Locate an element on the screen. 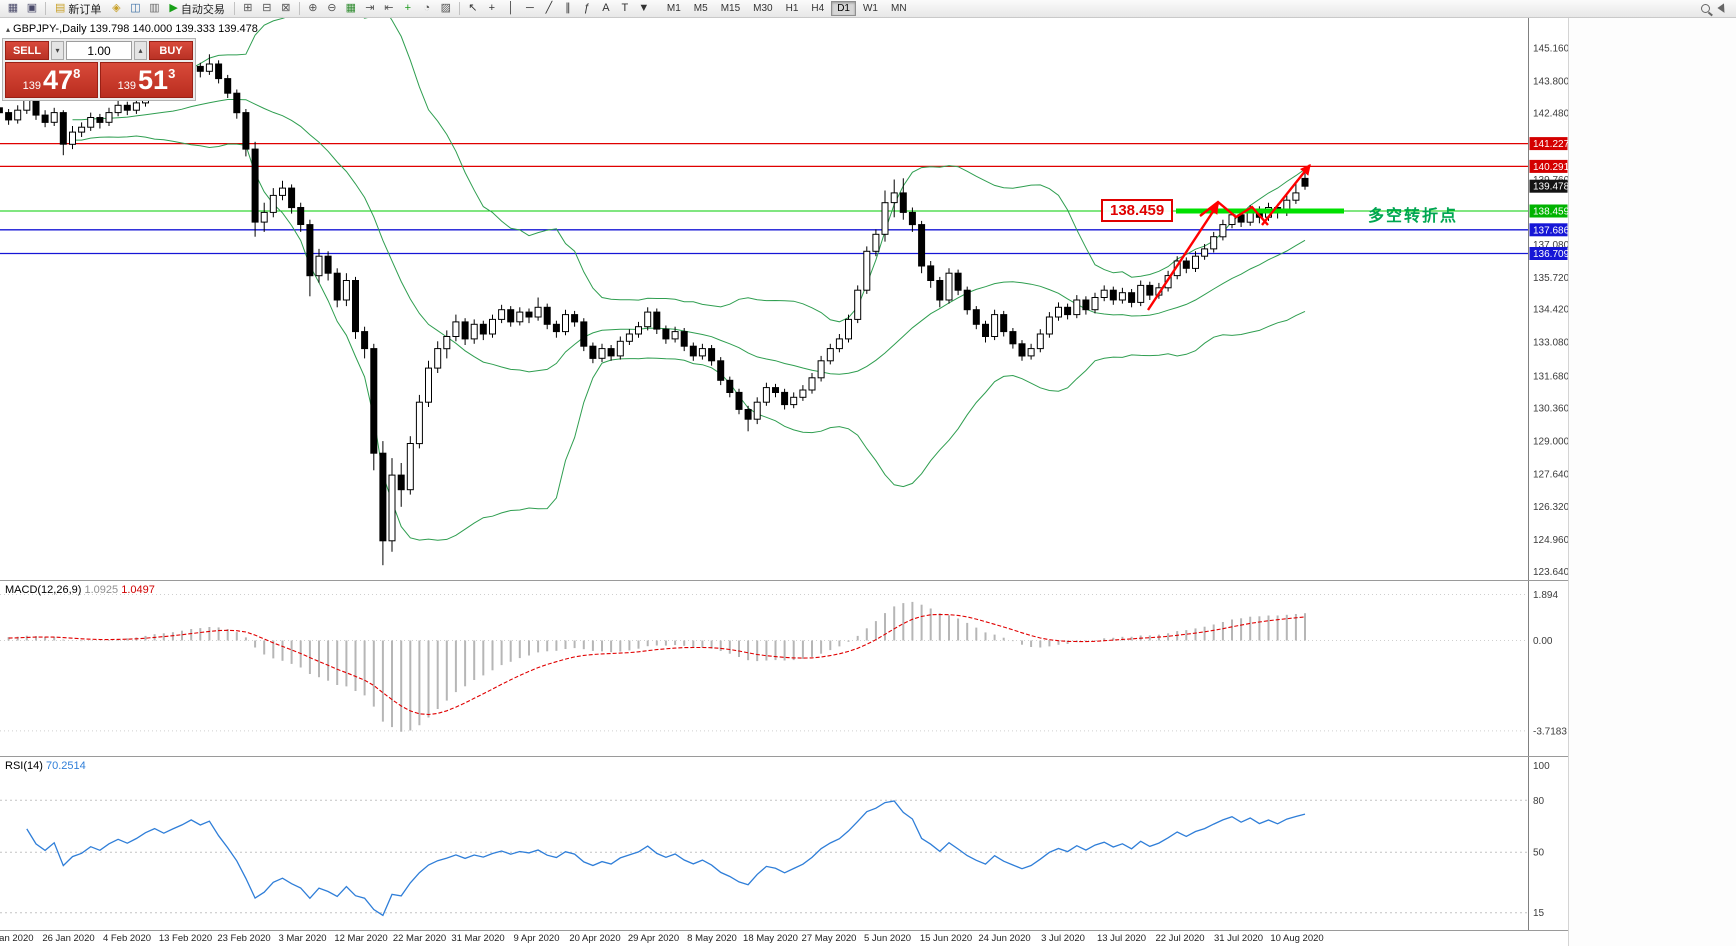 Image resolution: width=1736 pixels, height=946 pixels. cascade-windows-icon: ⊟ is located at coordinates (267, 9).